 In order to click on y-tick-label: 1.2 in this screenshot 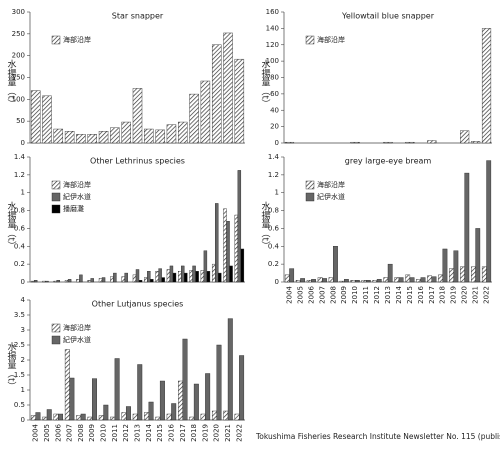, I will do `click(273, 175)`.